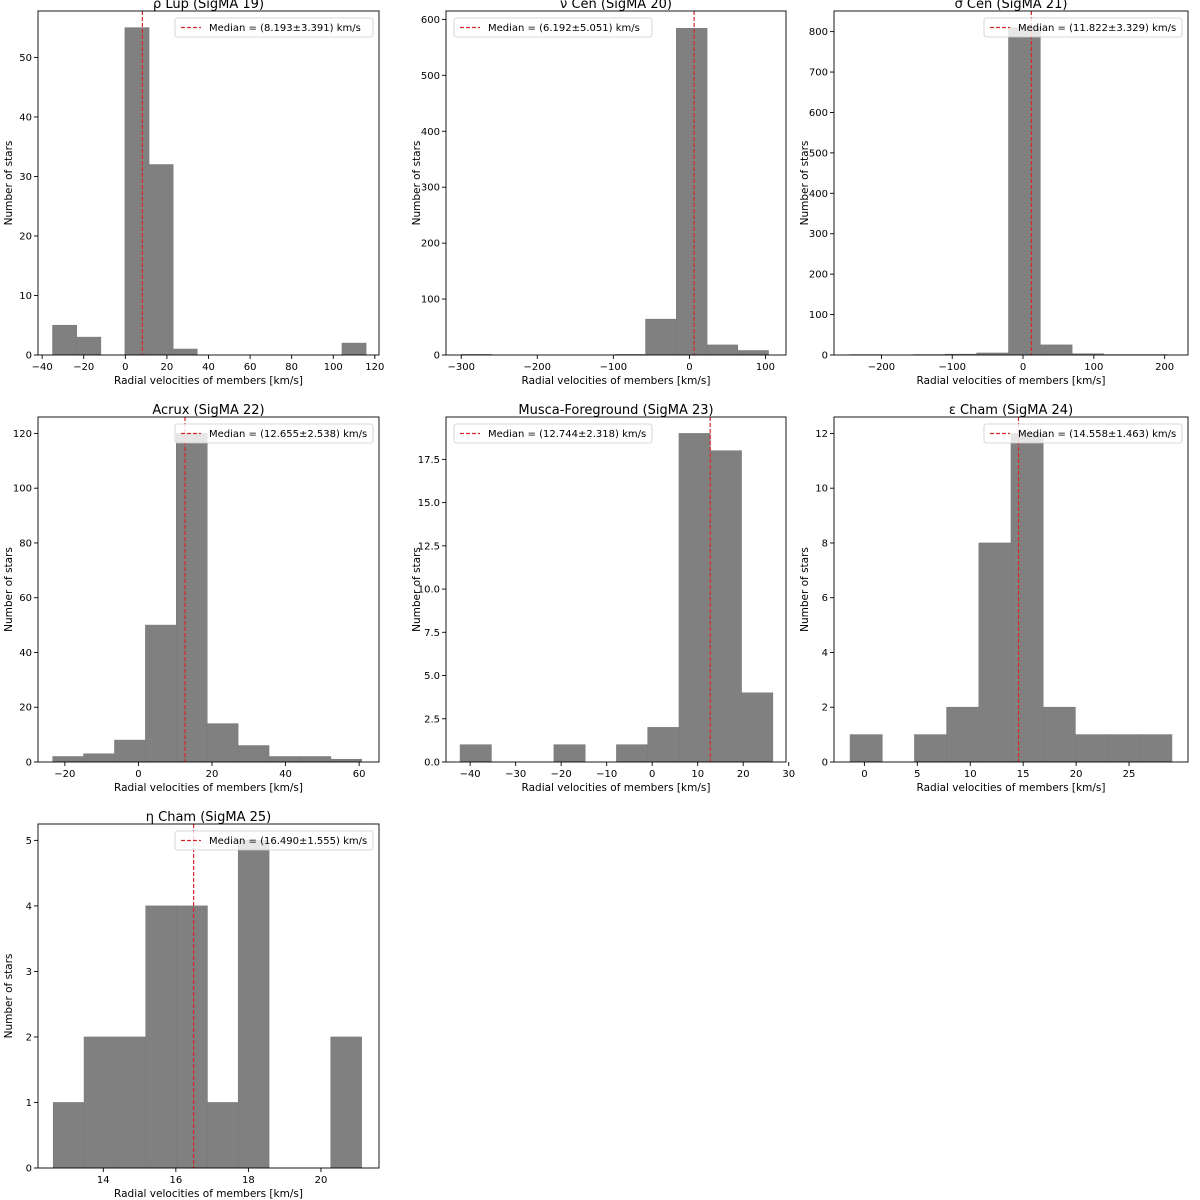 The image size is (1200, 1200). Describe the element at coordinates (432, 763) in the screenshot. I see `y-tick-label: 0.0` at that location.